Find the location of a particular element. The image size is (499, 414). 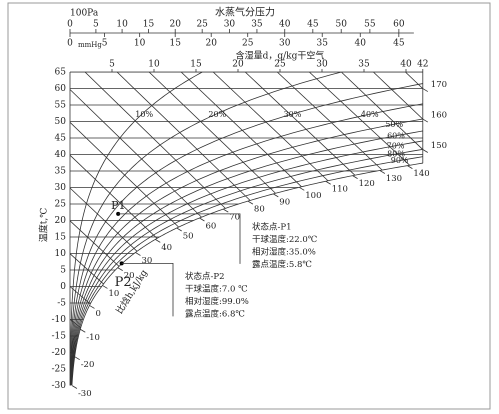

mmhg-unit: mmHg is located at coordinates (90, 45).